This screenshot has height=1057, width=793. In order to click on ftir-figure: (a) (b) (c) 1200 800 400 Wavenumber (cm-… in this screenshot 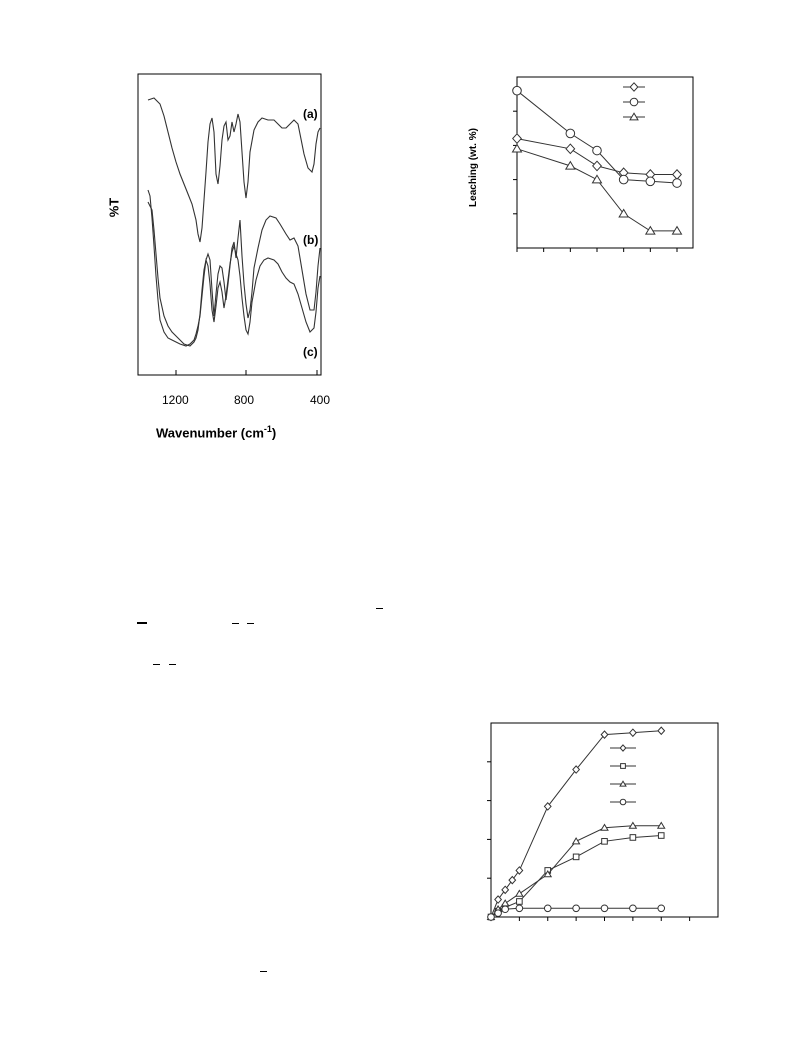, I will do `click(228, 260)`.